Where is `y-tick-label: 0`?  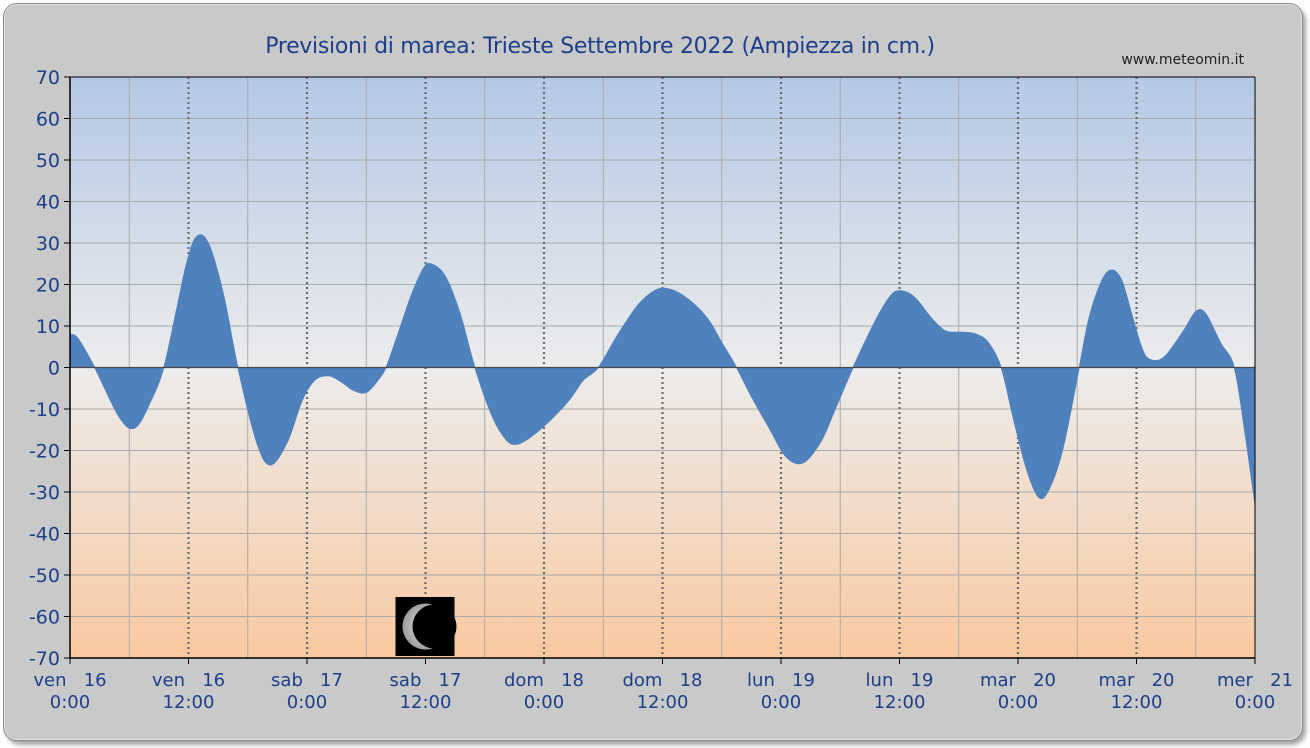 y-tick-label: 0 is located at coordinates (54, 369).